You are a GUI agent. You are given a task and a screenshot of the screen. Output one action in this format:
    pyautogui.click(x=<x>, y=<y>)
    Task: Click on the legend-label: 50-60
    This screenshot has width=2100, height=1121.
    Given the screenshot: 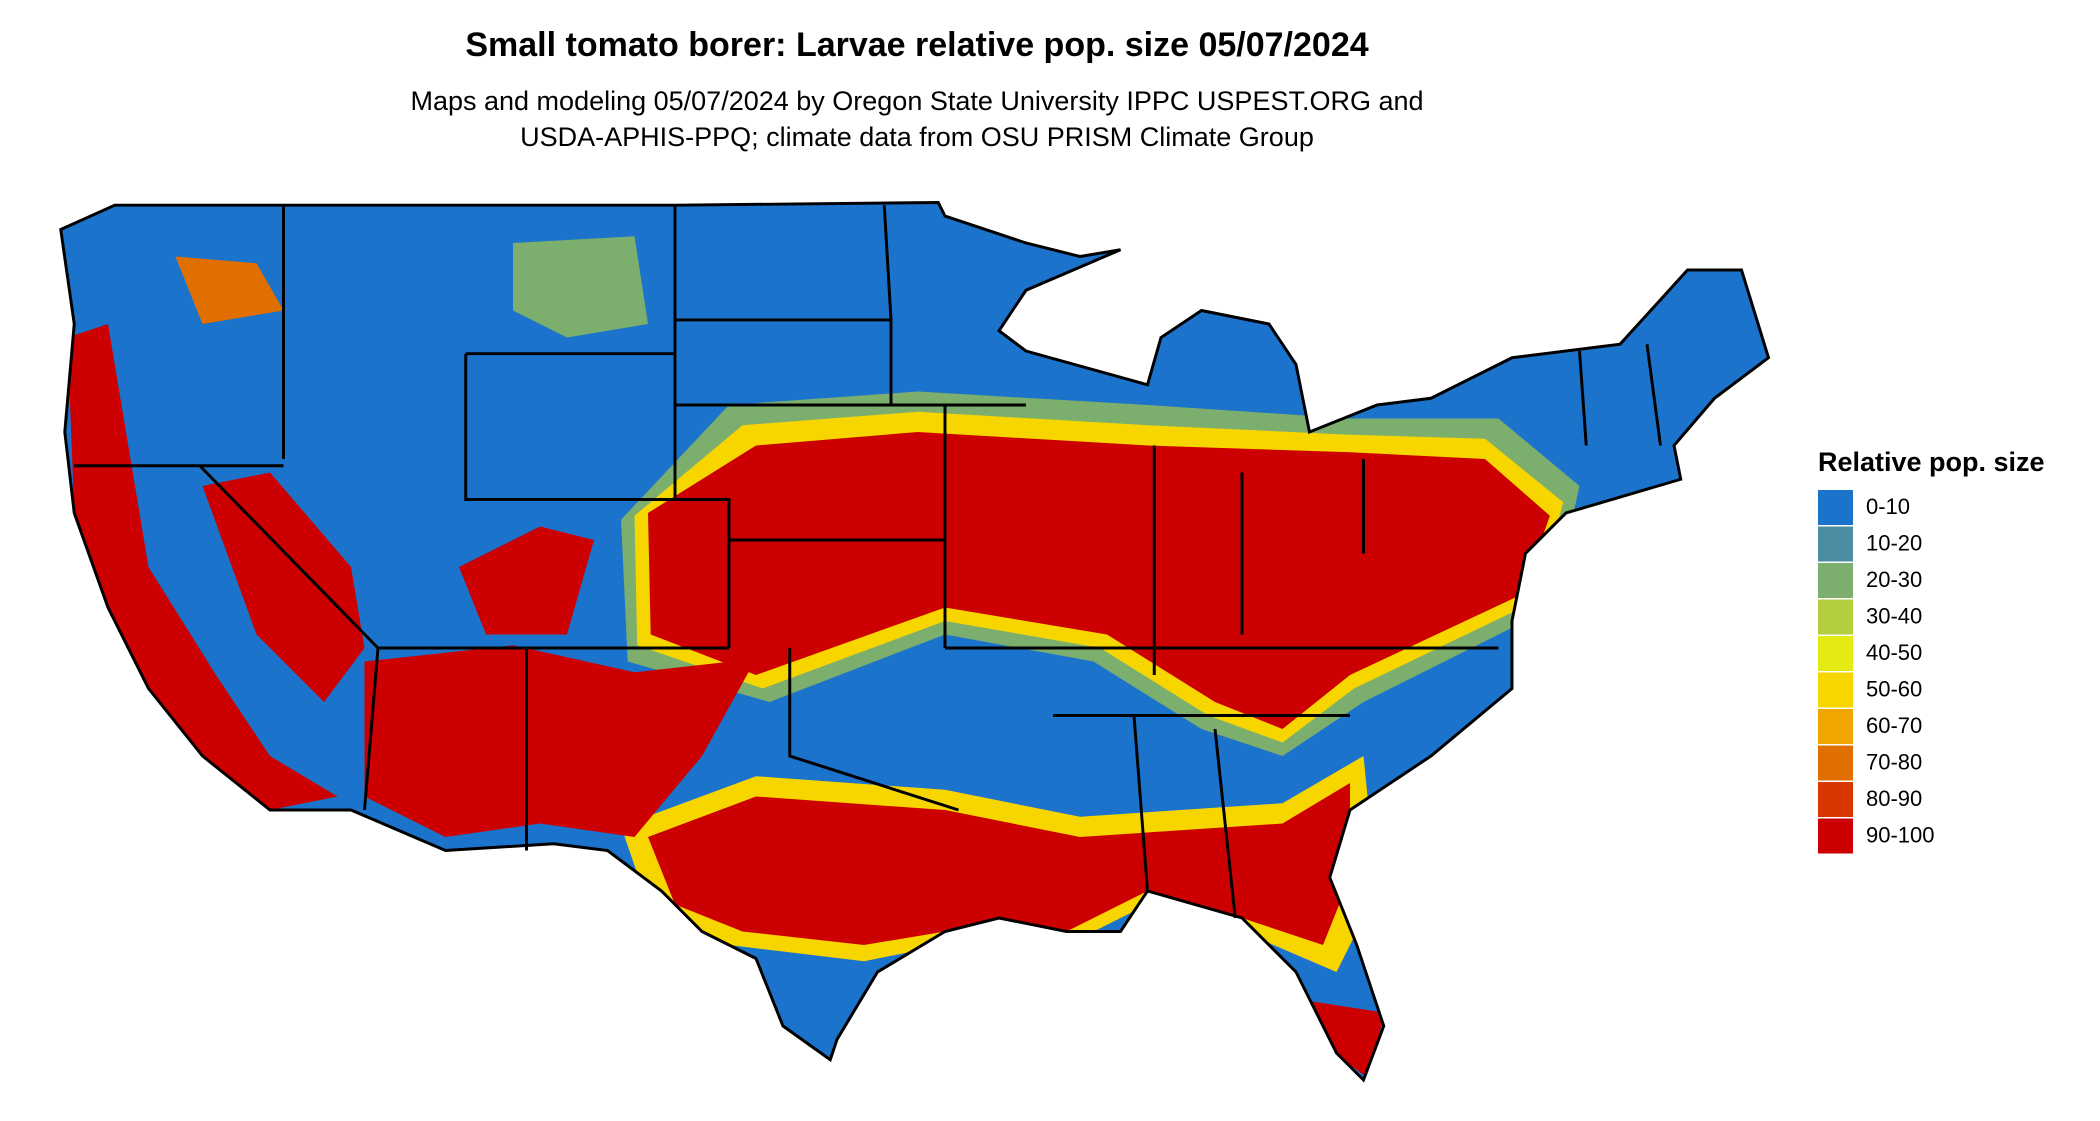 What is the action you would take?
    pyautogui.click(x=1894, y=688)
    